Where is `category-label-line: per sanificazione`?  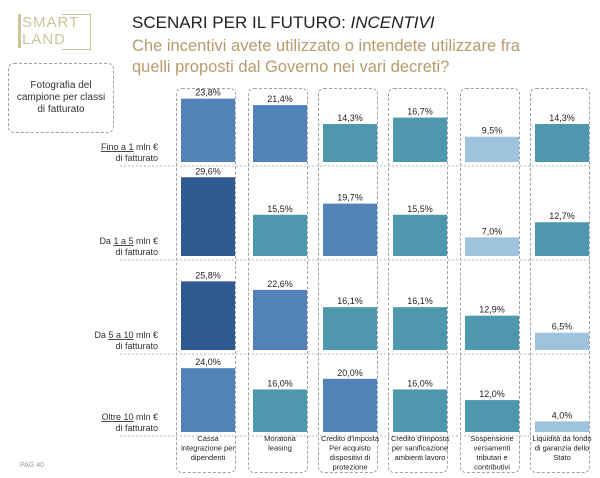
category-label-line: per sanificazione is located at coordinates (420, 448).